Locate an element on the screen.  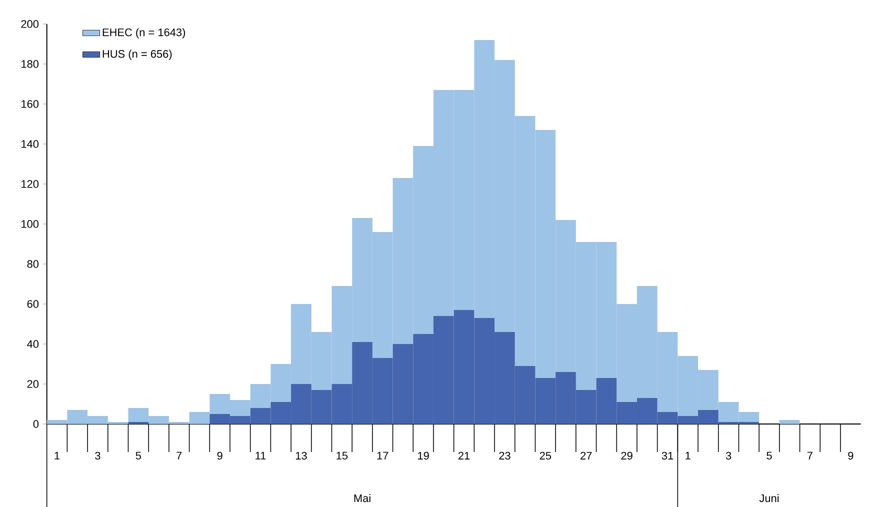
x-tick-label: 29 is located at coordinates (626, 456).